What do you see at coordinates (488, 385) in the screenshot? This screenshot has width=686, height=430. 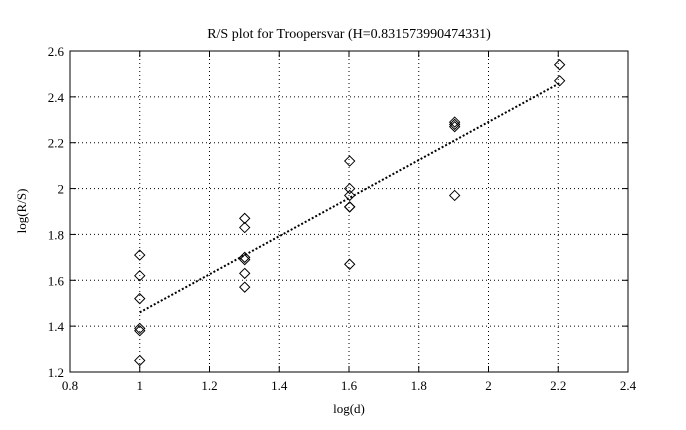 I see `x-tick-label: 2` at bounding box center [488, 385].